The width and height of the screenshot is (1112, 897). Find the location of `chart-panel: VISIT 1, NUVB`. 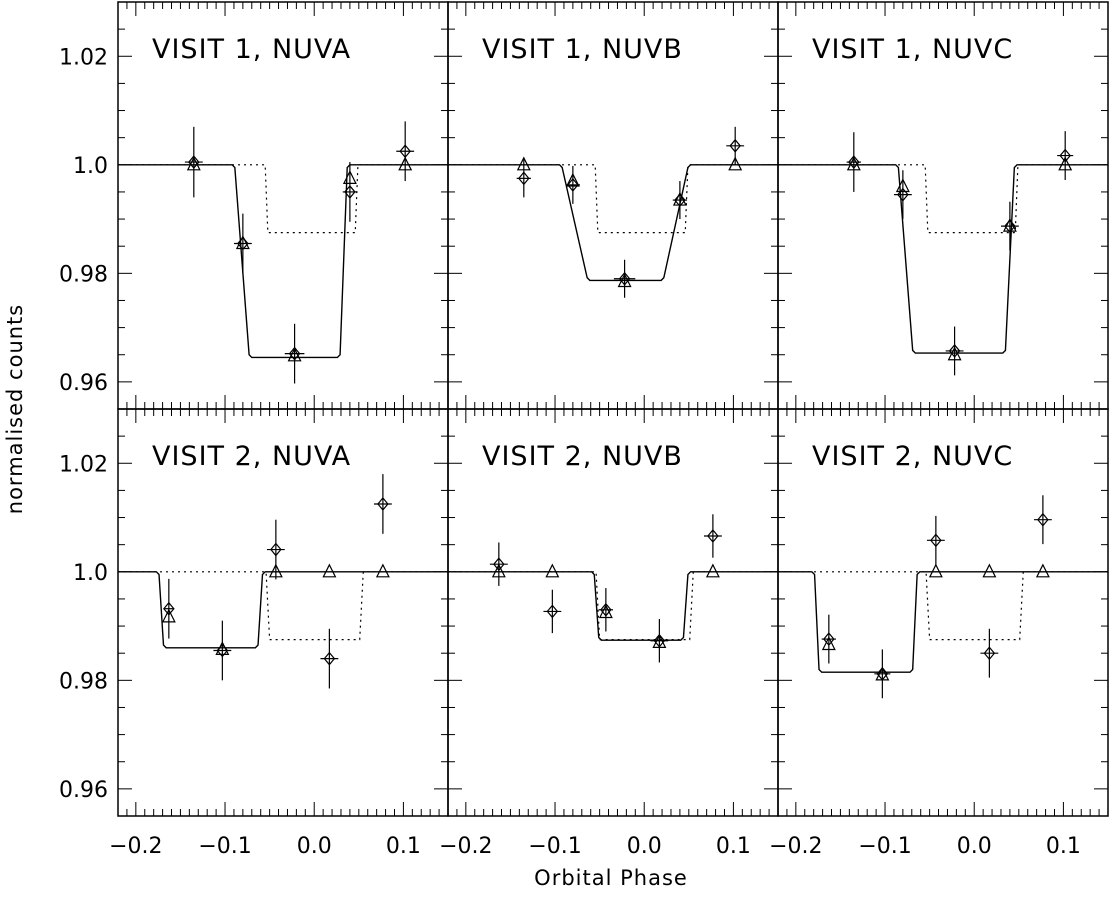

chart-panel: VISIT 1, NUVB is located at coordinates (613, 205).